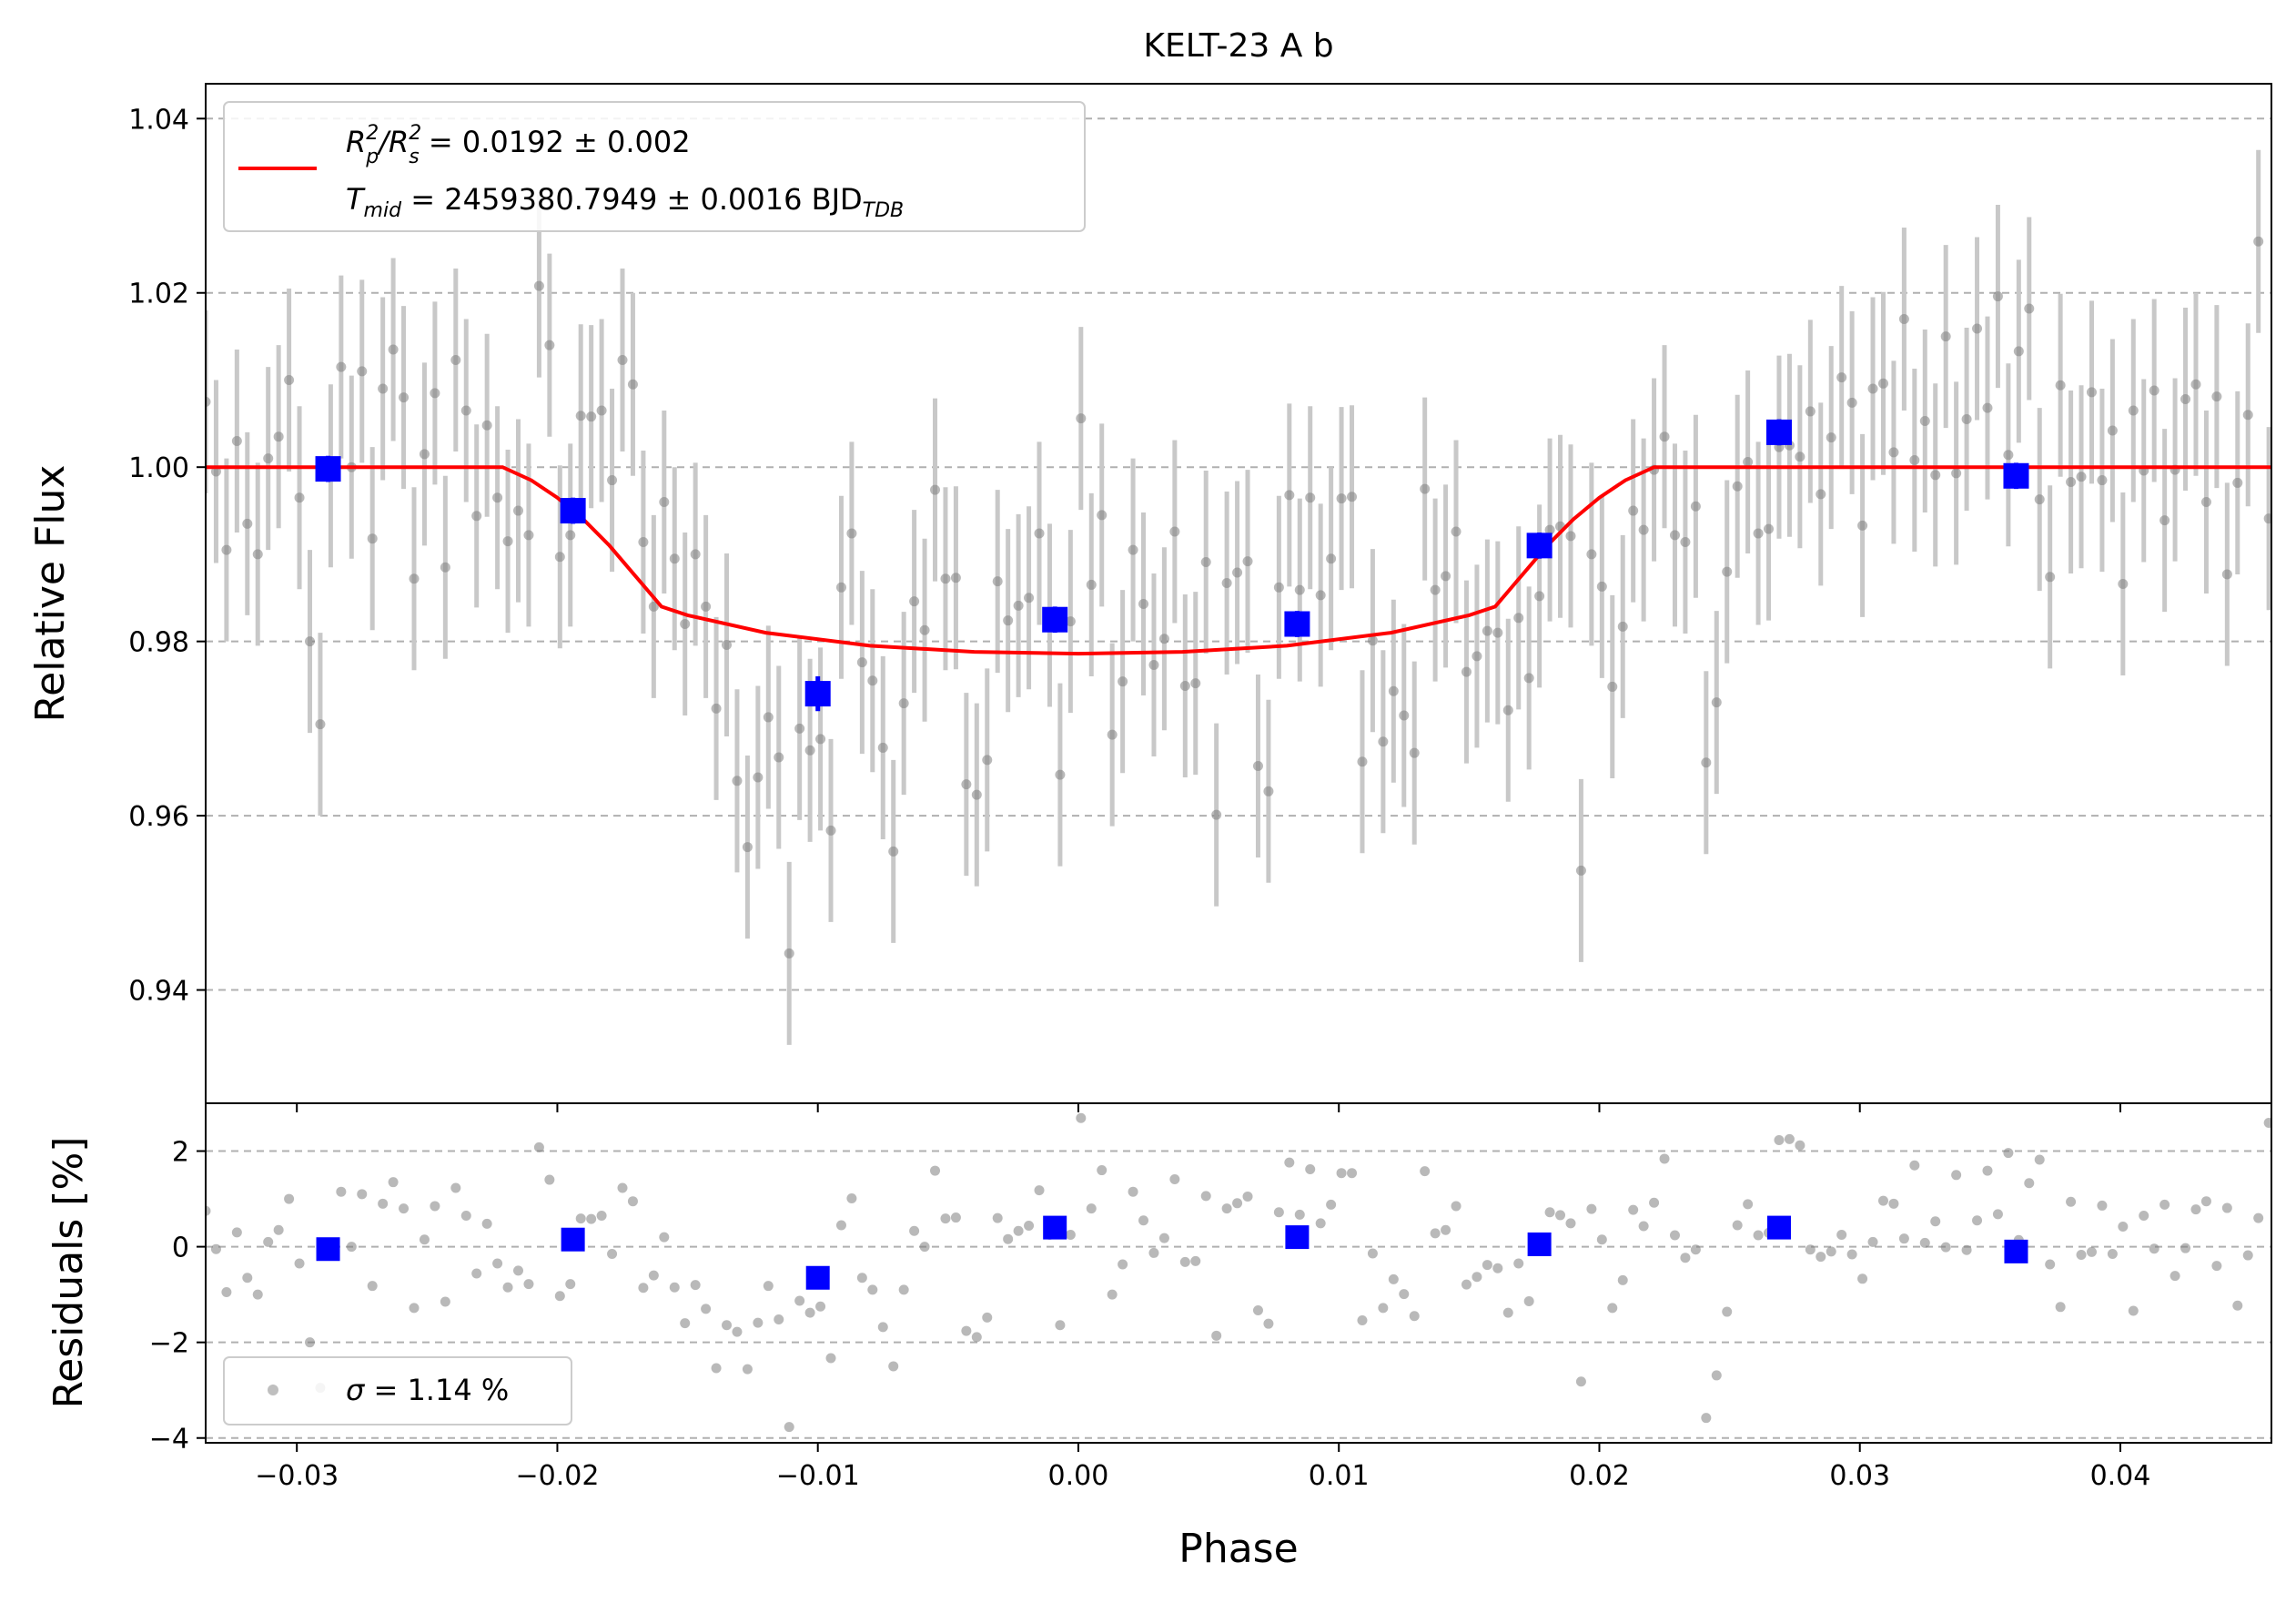 This screenshot has height=1603, width=2296. What do you see at coordinates (1600, 1476) in the screenshot?
I see `x-tick-label: 0.02` at bounding box center [1600, 1476].